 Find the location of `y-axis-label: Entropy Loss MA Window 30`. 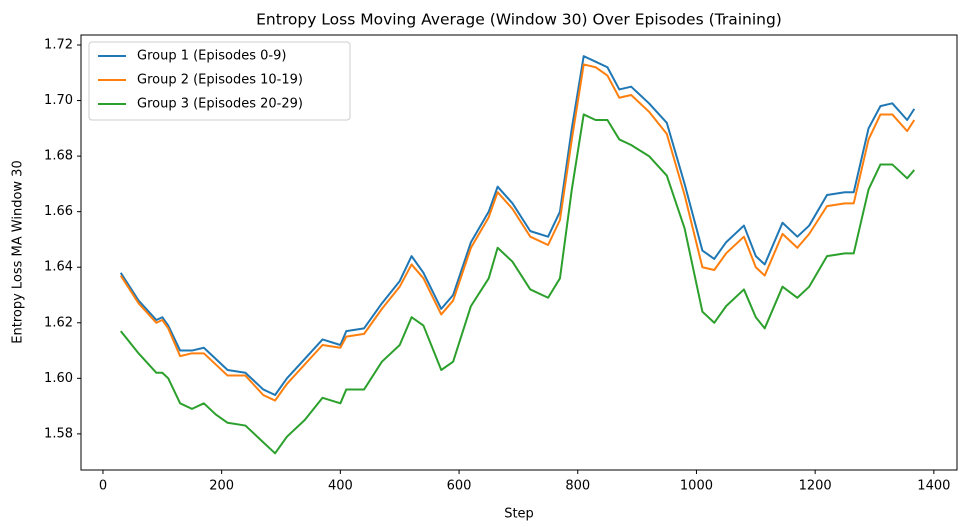

y-axis-label: Entropy Loss MA Window 30 is located at coordinates (18, 251).